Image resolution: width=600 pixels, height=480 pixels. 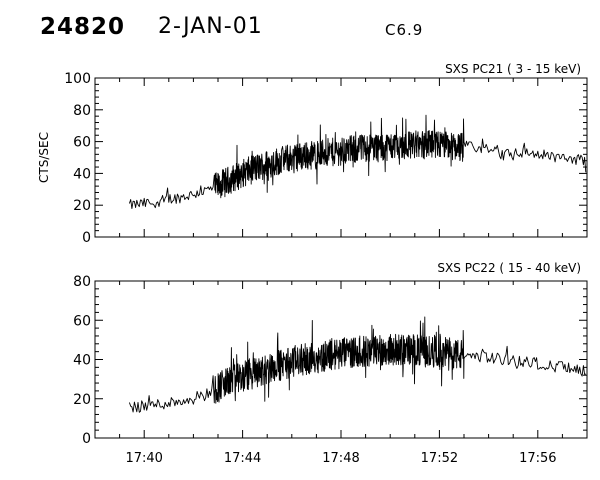 I want to click on y-axis-label: CTS/SEC, so click(x=44, y=157).